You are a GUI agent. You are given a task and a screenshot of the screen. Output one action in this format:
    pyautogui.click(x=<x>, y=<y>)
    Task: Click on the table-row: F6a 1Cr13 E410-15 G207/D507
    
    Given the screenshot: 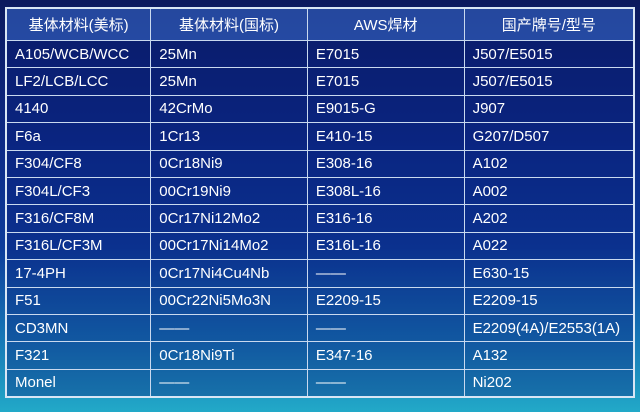 What is the action you would take?
    pyautogui.click(x=320, y=136)
    